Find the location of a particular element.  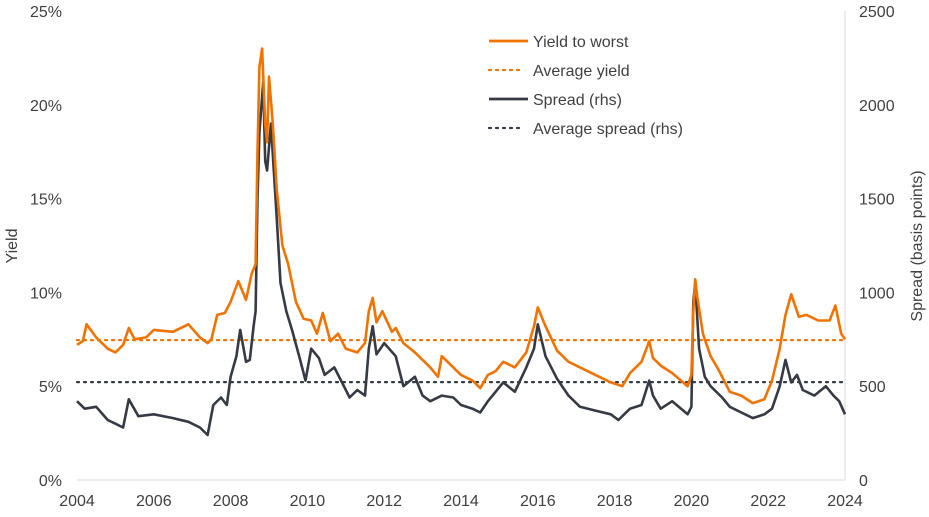

legend-label: Spread (rhs) is located at coordinates (577, 100).